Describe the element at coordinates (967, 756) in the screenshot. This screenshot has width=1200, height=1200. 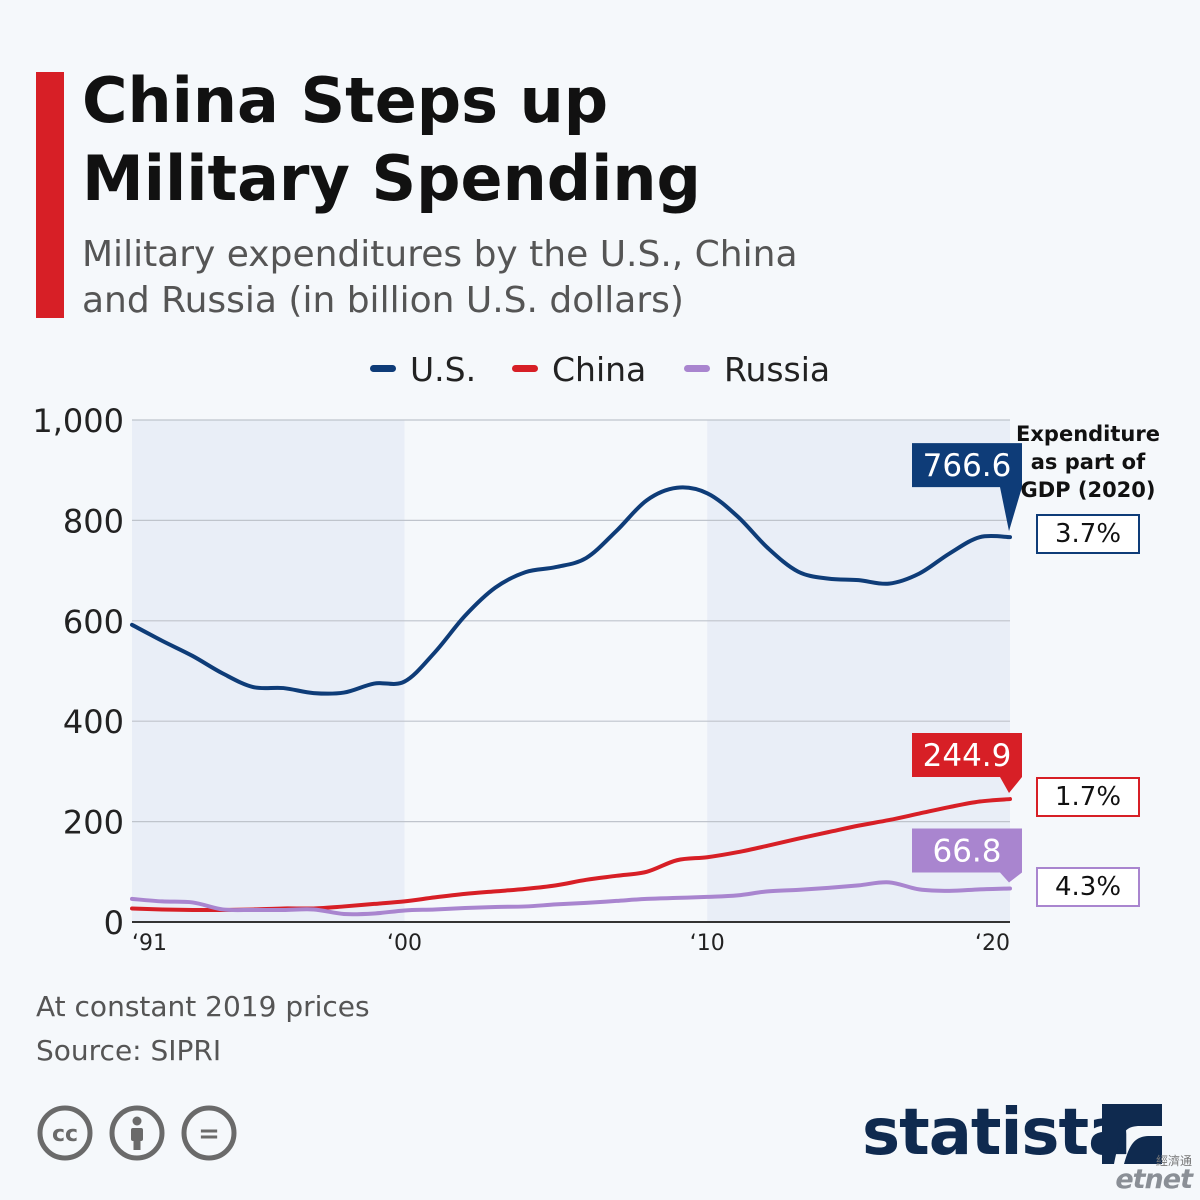
I see `end-label-1: 244.9` at that location.